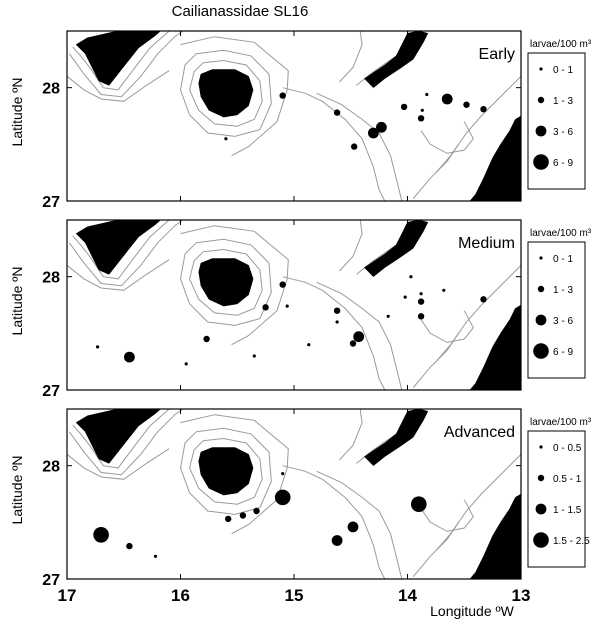 The width and height of the screenshot is (609, 628). I want to click on legend-label: 0.5 - 1, so click(567, 479).